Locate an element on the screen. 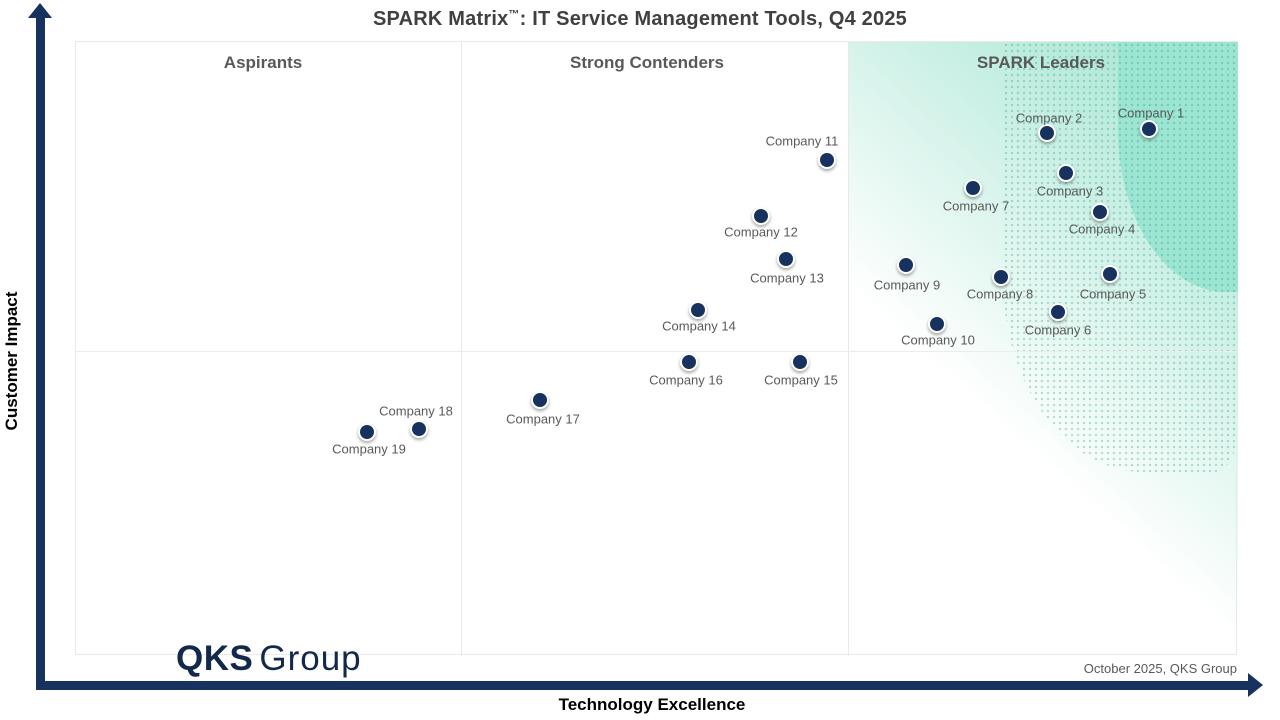  publication-date-note: October 2025, QKS Group is located at coordinates (1160, 668).